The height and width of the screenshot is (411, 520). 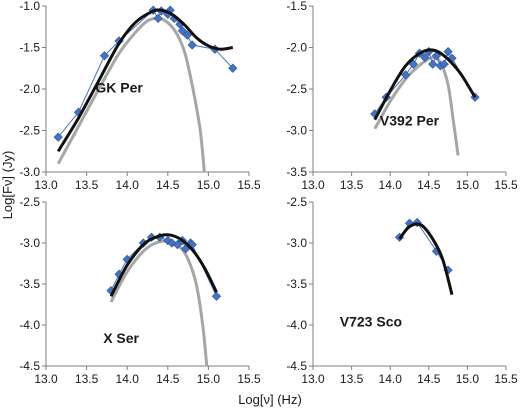 I want to click on reference-curve, so click(x=416, y=105).